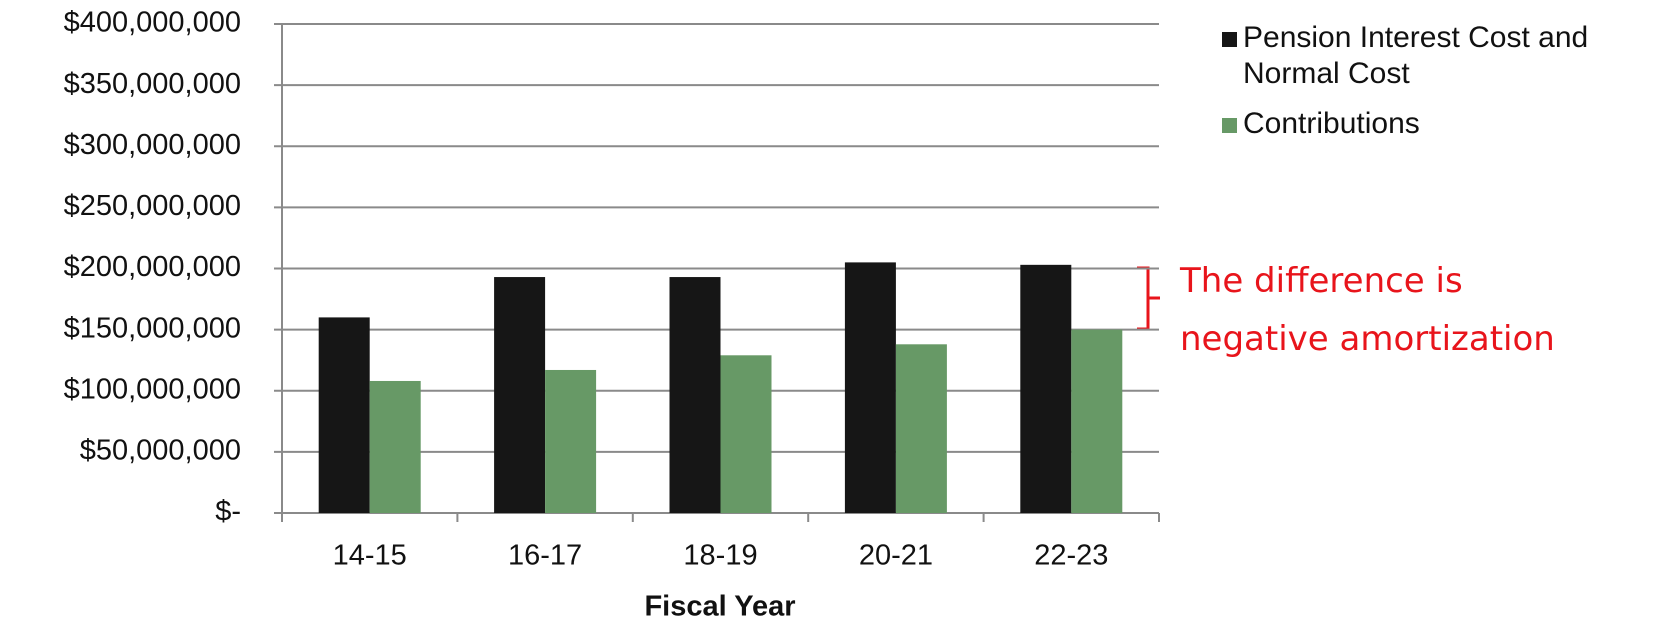 The width and height of the screenshot is (1679, 622). I want to click on x-tick-label: 22-23, so click(1071, 556).